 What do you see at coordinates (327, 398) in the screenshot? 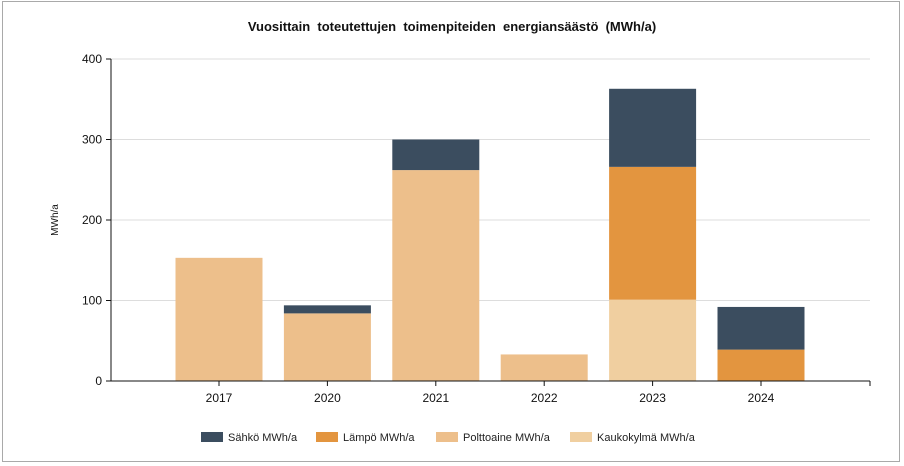
I see `x-tick-label: 2020` at bounding box center [327, 398].